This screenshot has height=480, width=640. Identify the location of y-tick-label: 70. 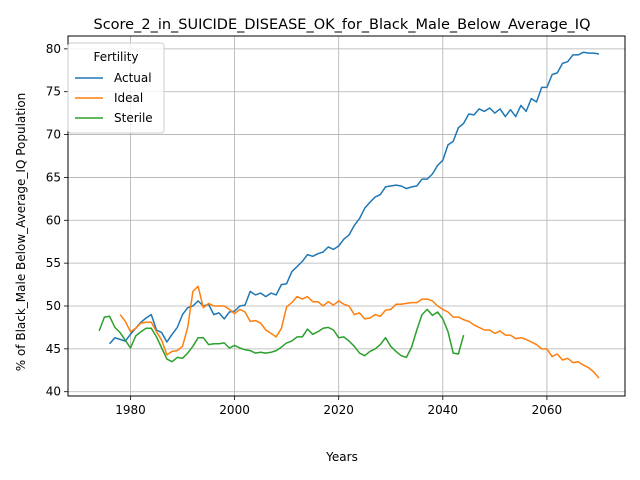
(53, 135).